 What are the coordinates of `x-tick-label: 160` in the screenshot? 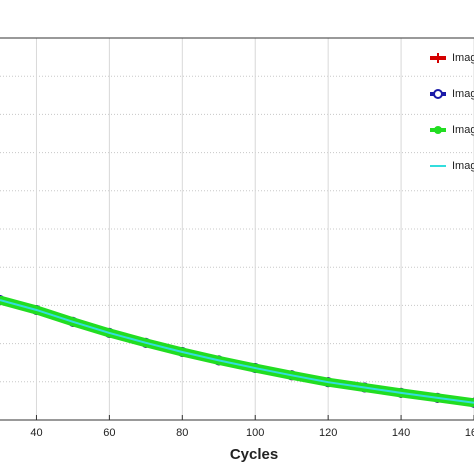 It's located at (469, 433).